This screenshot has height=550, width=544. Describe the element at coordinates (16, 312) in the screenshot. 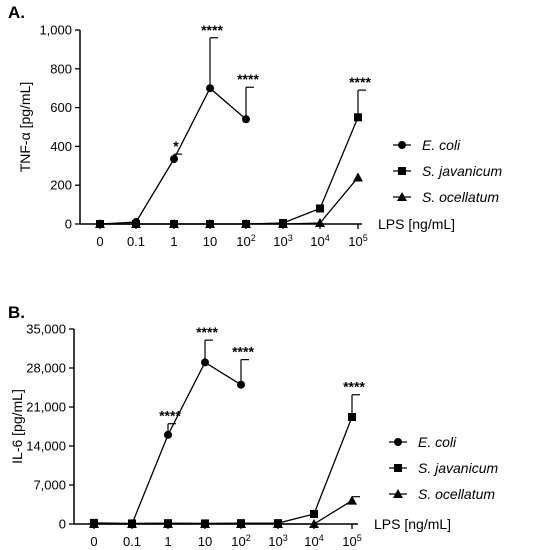

I see `panel-label: B.` at that location.